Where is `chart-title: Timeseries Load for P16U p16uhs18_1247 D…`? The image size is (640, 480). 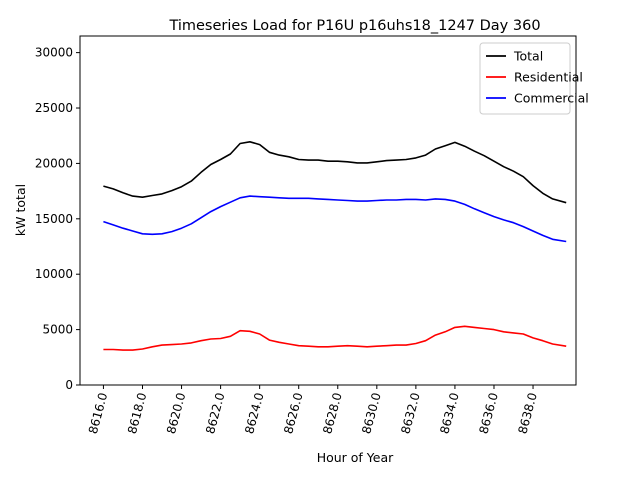
chart-title: Timeseries Load for P16U p16uhs18_1247 D… is located at coordinates (354, 26).